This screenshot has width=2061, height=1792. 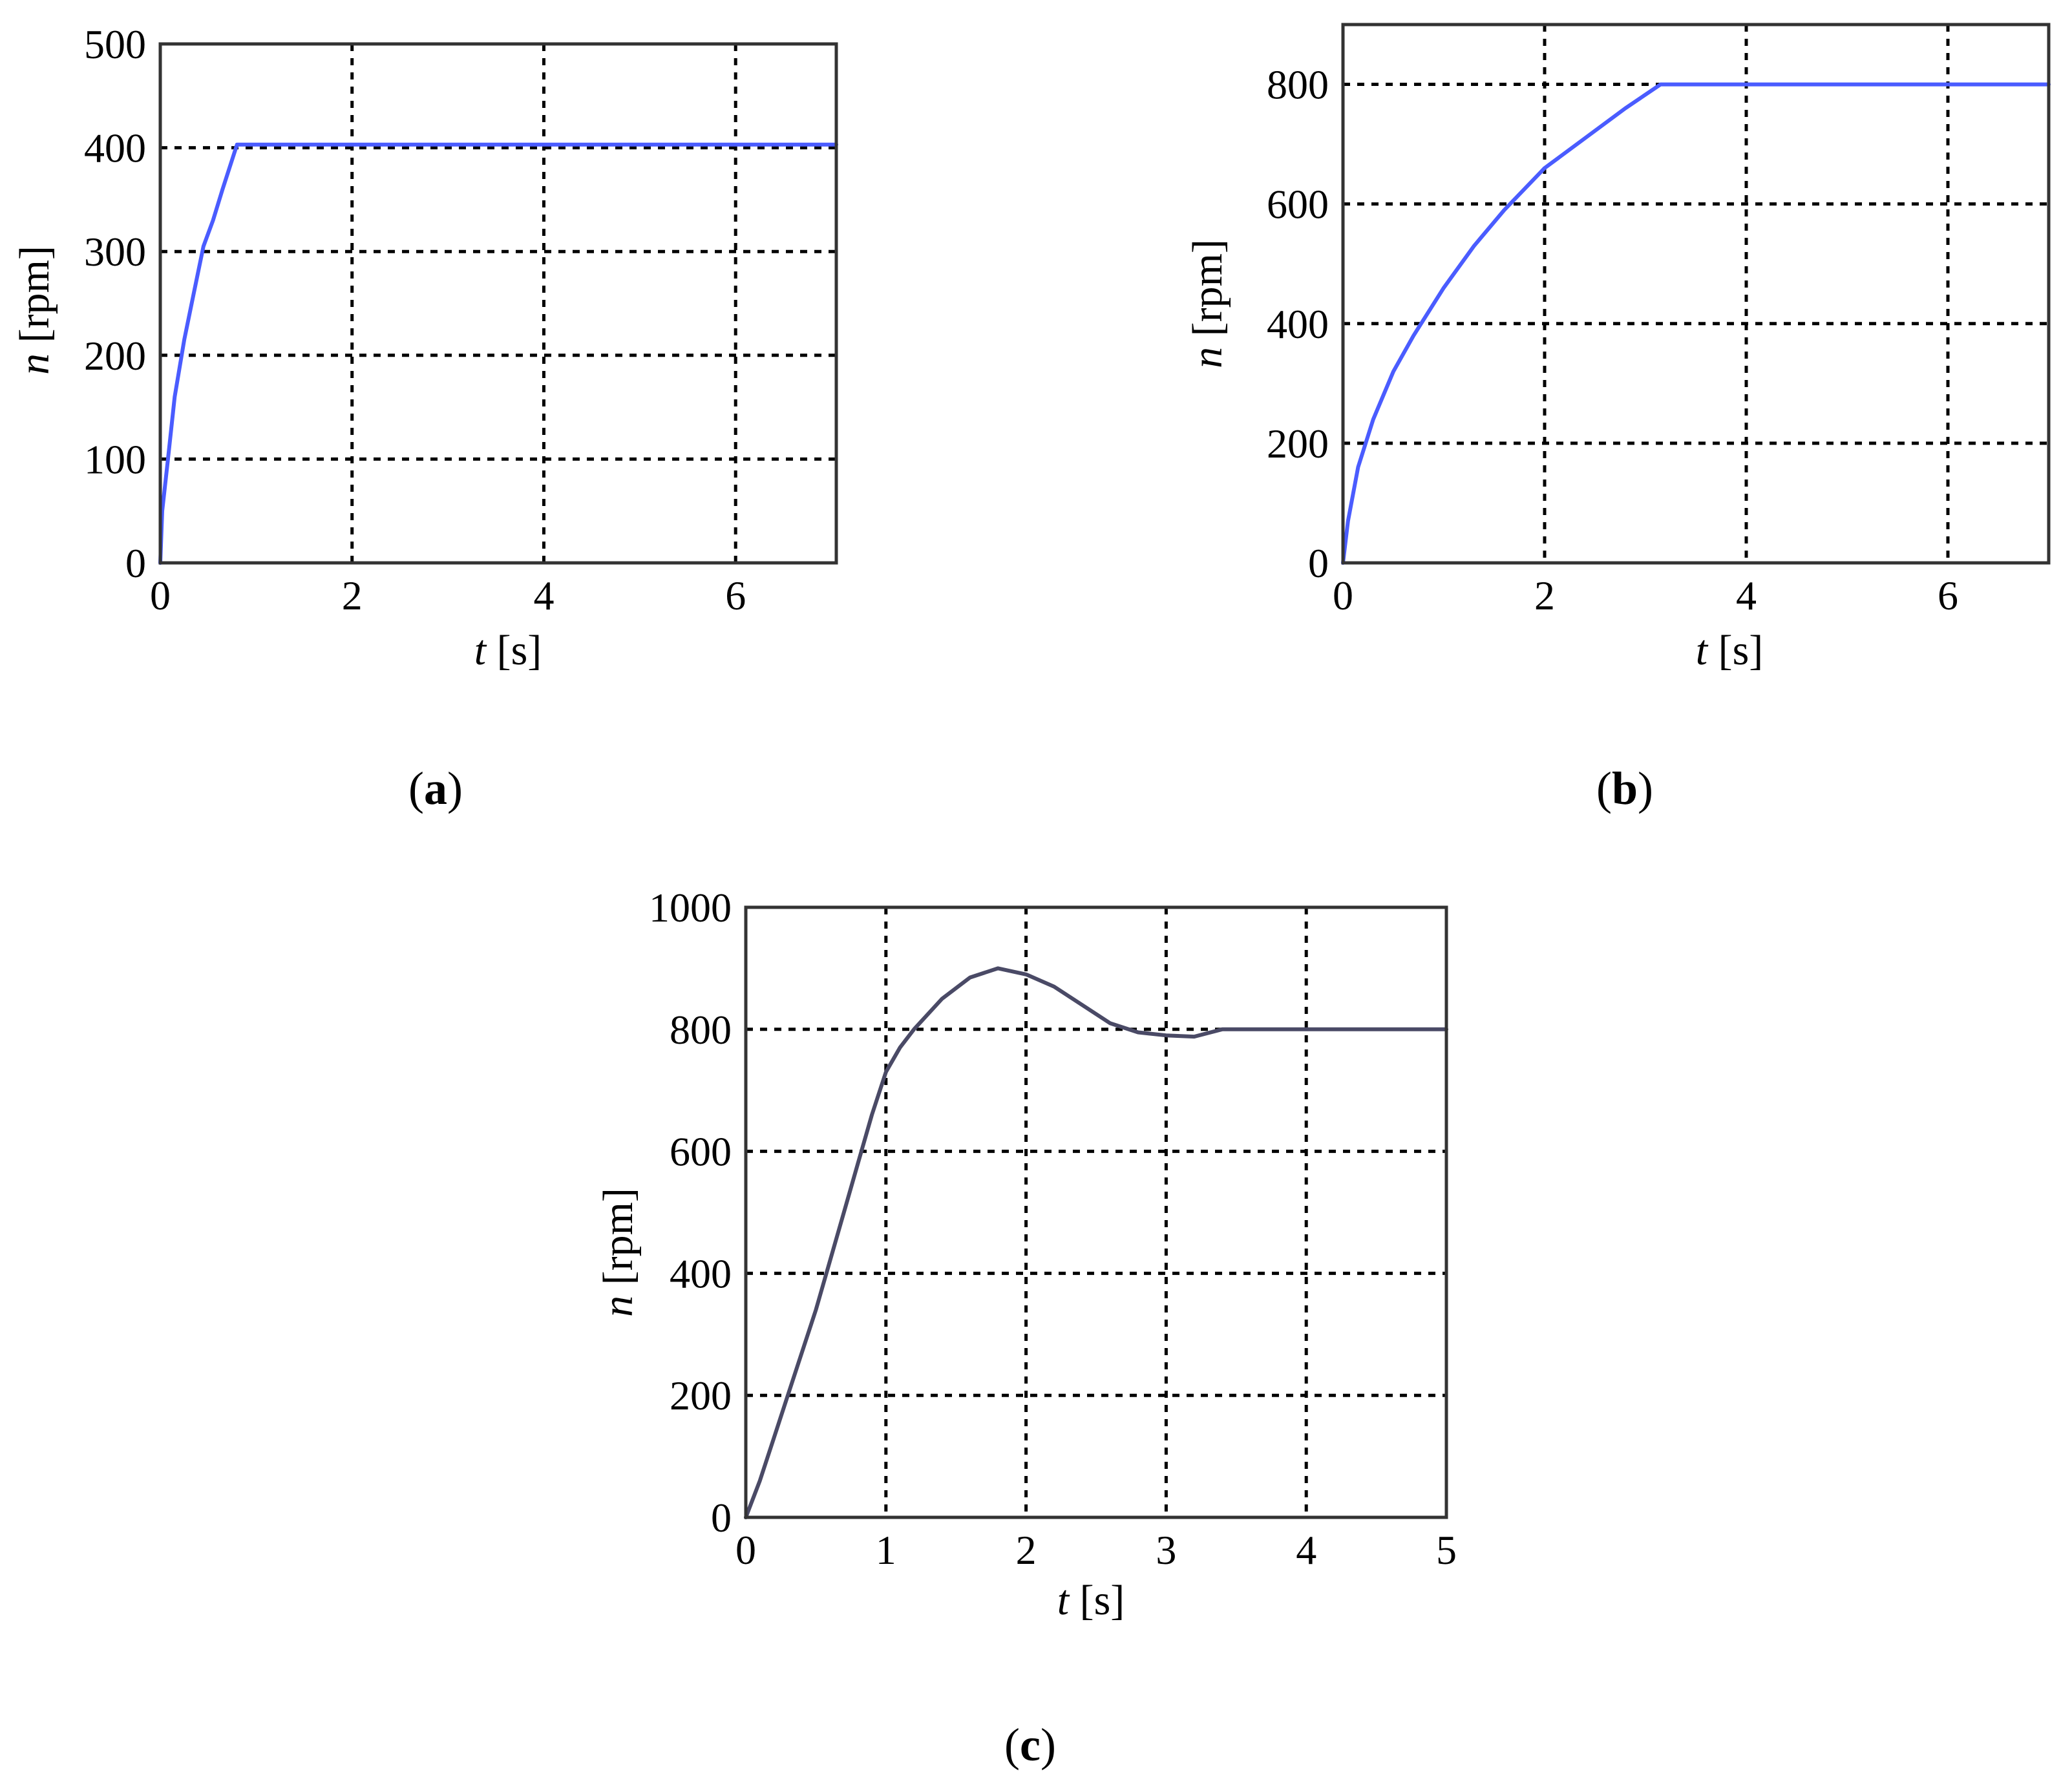 I want to click on panel-c-x-tick-label: 1, so click(x=886, y=1550).